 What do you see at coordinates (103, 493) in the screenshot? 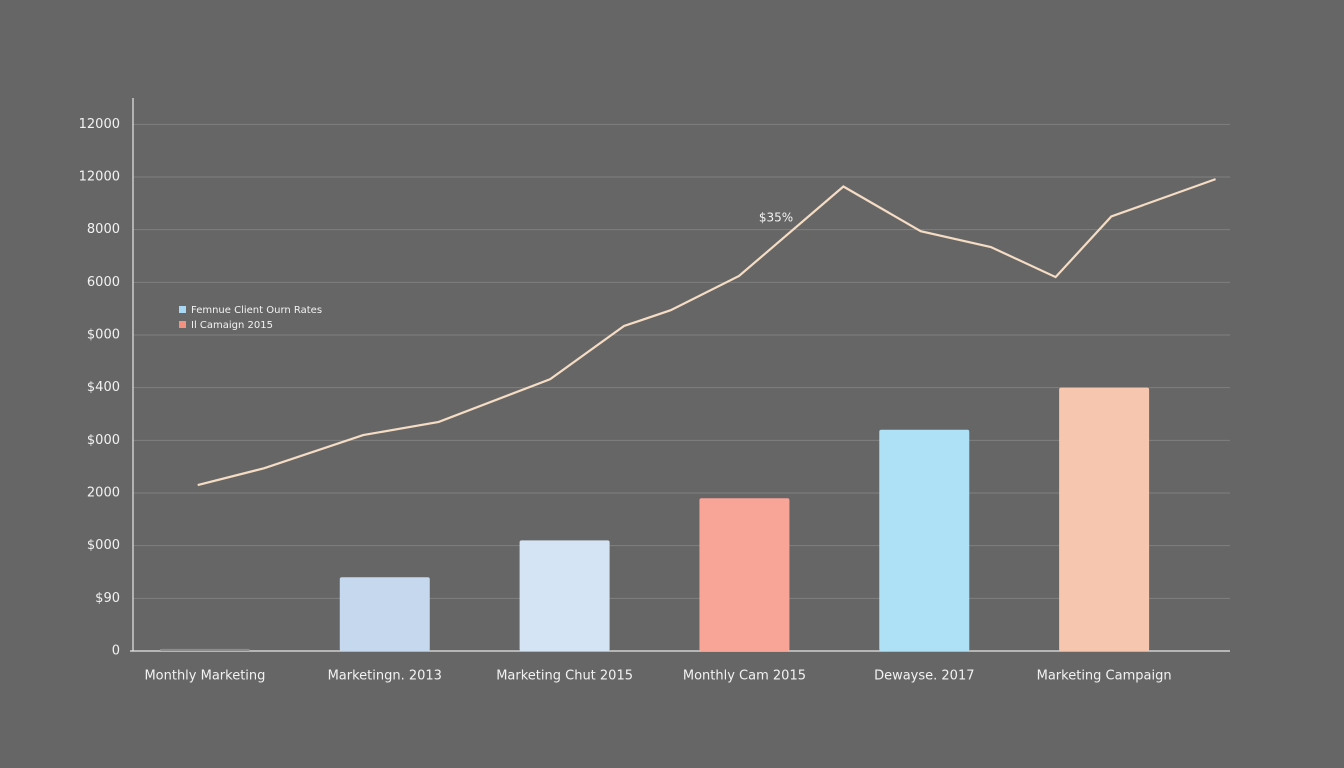
I see `y-tick-label: 2000` at bounding box center [103, 493].